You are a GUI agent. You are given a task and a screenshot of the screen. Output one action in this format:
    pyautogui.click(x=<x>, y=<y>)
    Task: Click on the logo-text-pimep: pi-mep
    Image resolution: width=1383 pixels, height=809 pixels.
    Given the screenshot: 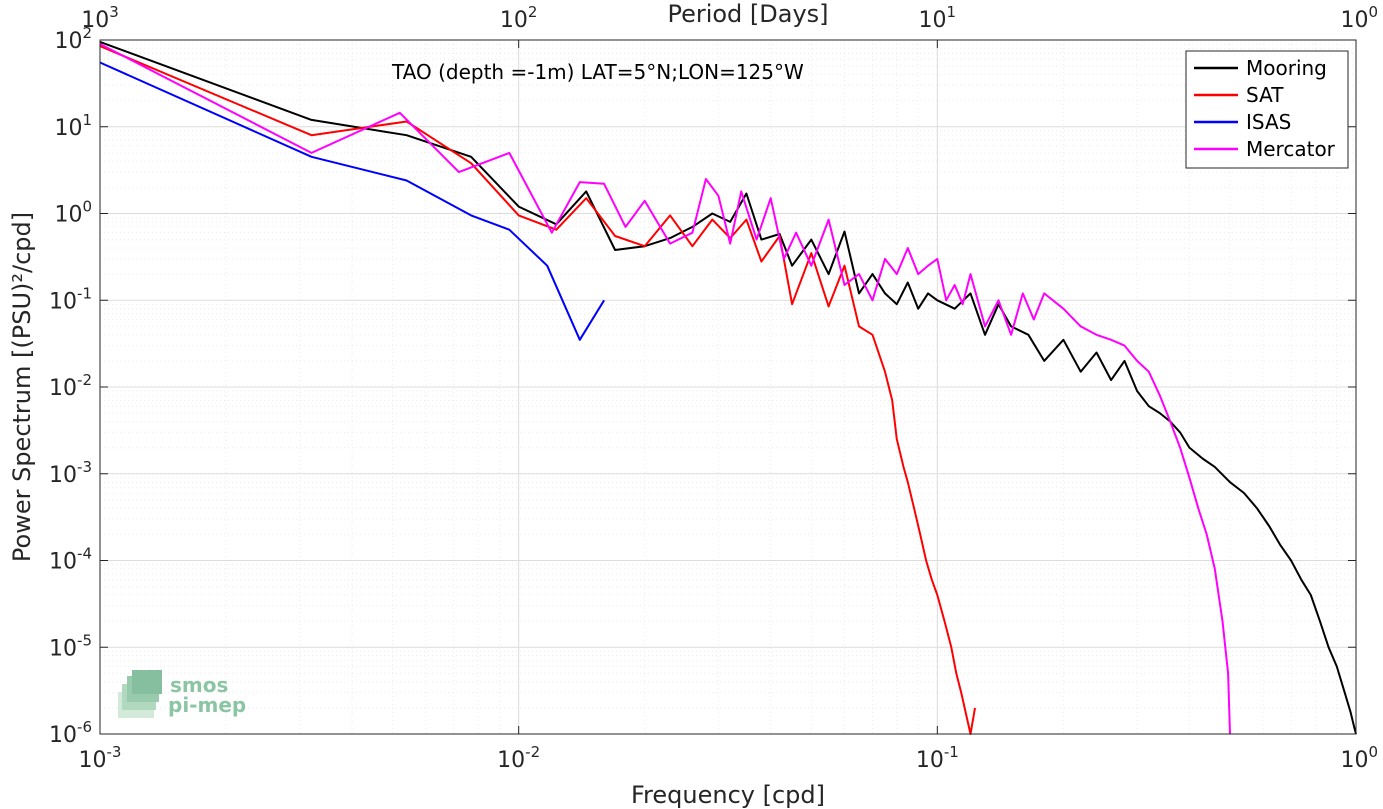 What is the action you would take?
    pyautogui.click(x=207, y=705)
    